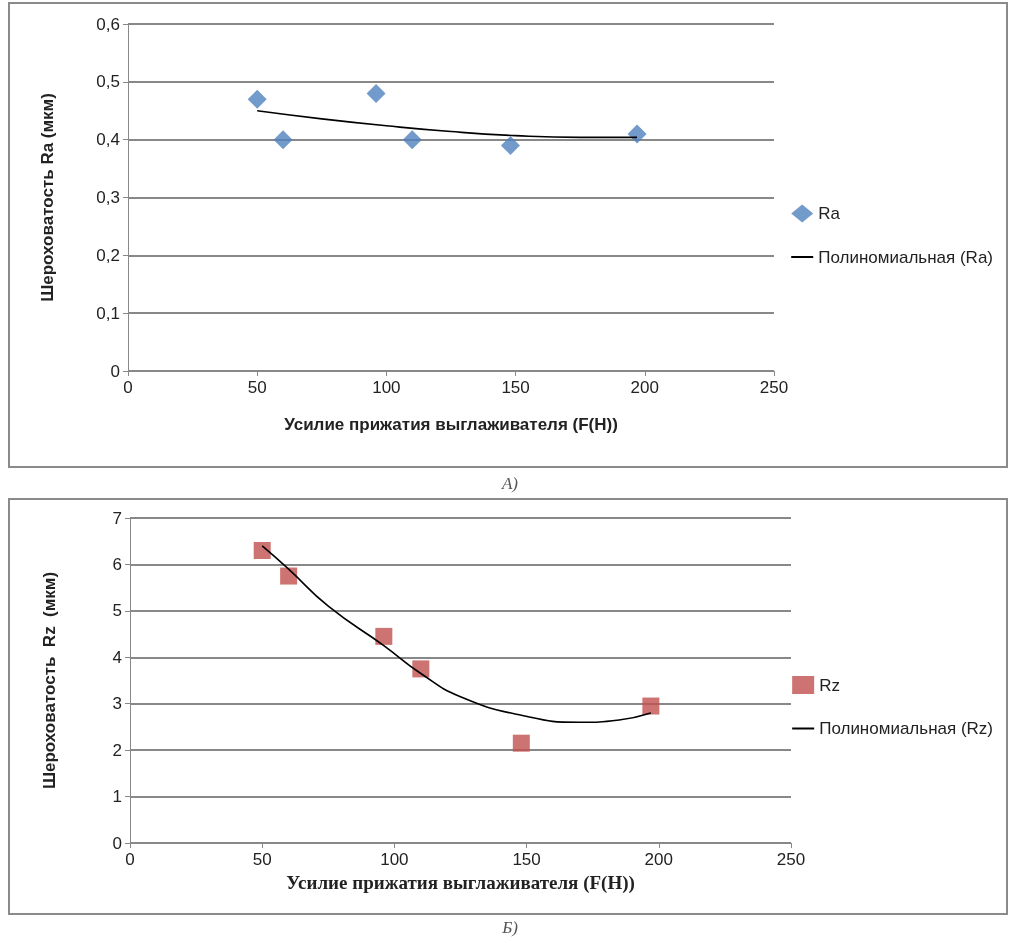 This screenshot has height=943, width=1020. Describe the element at coordinates (117, 797) in the screenshot. I see `y-tick-label: 1` at that location.